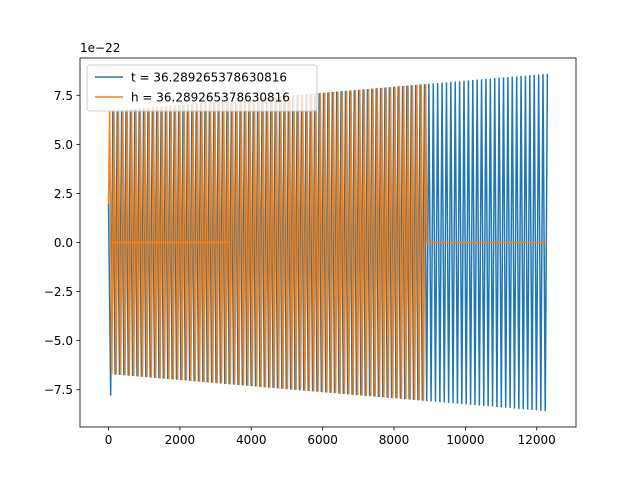  What do you see at coordinates (58, 292) in the screenshot?
I see `y-tick-label: −2.5` at bounding box center [58, 292].